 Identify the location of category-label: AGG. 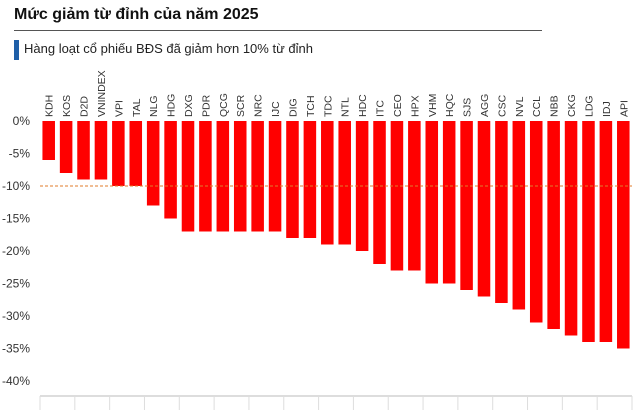
(485, 105).